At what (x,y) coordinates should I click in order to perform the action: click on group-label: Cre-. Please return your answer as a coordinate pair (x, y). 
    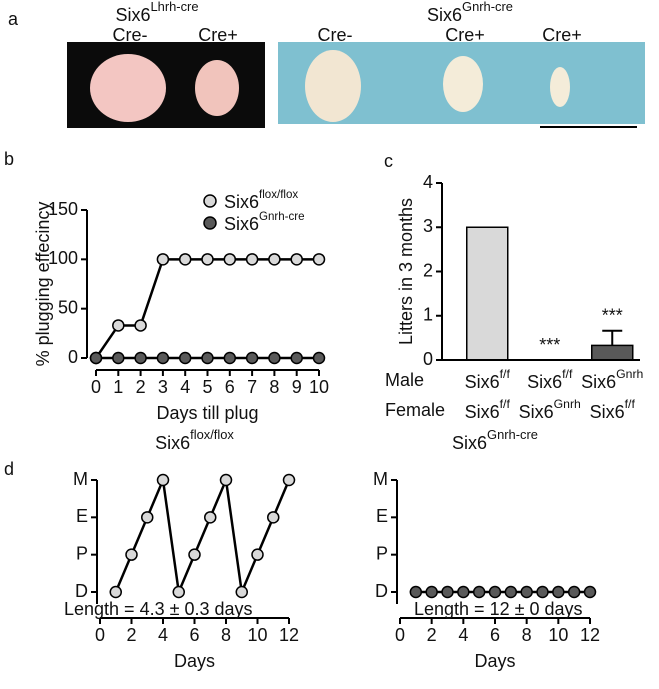
    Looking at the image, I should click on (335, 35).